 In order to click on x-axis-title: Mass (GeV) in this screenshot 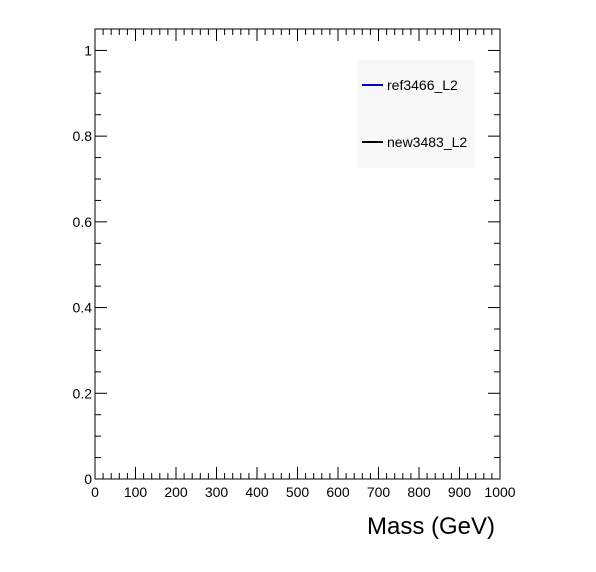, I will do `click(431, 526)`.